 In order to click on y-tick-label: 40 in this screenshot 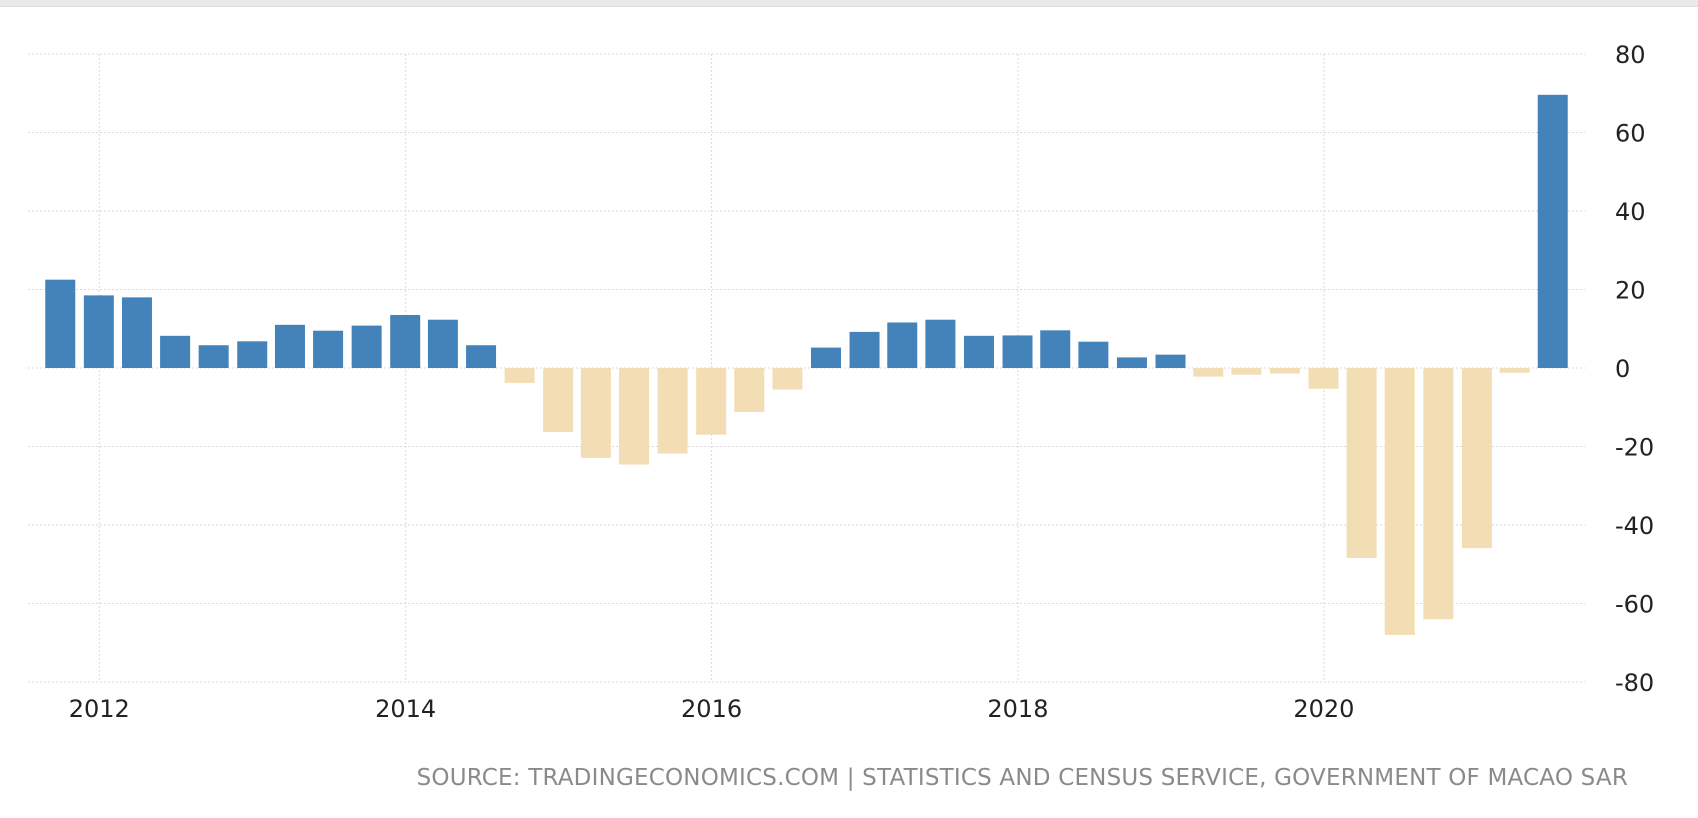, I will do `click(1630, 212)`.